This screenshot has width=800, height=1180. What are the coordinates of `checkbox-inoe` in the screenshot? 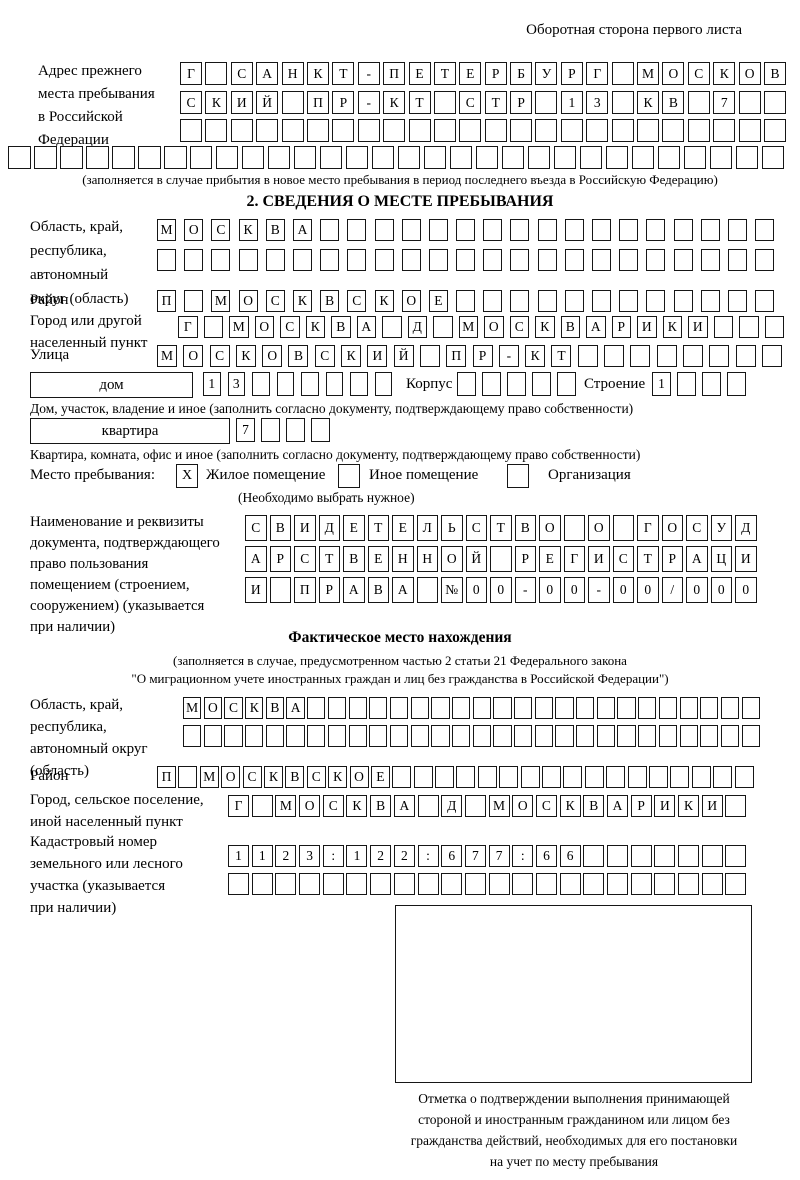 It's located at (349, 476).